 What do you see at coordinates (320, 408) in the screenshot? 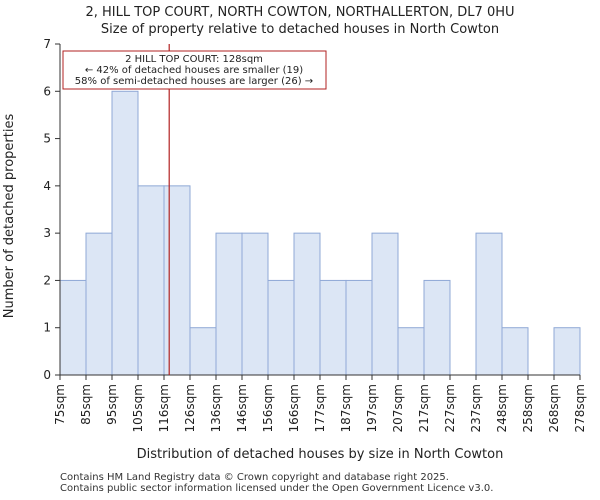
I see `x-tick-label: 177sqm` at bounding box center [320, 408].